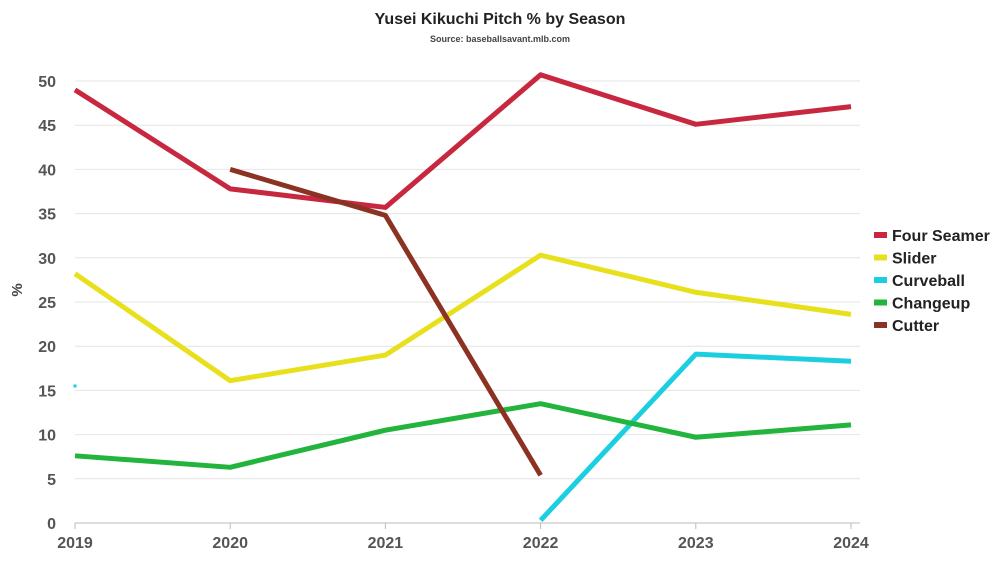 Image resolution: width=1000 pixels, height=563 pixels. What do you see at coordinates (463, 435) in the screenshot?
I see `series-line-changeup` at bounding box center [463, 435].